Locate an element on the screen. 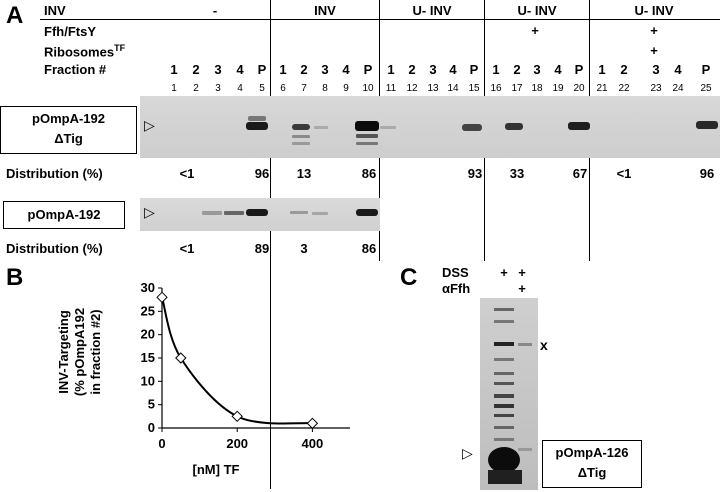 The width and height of the screenshot is (720, 492). dist-blot1-g4-f2: 33 is located at coordinates (517, 173).